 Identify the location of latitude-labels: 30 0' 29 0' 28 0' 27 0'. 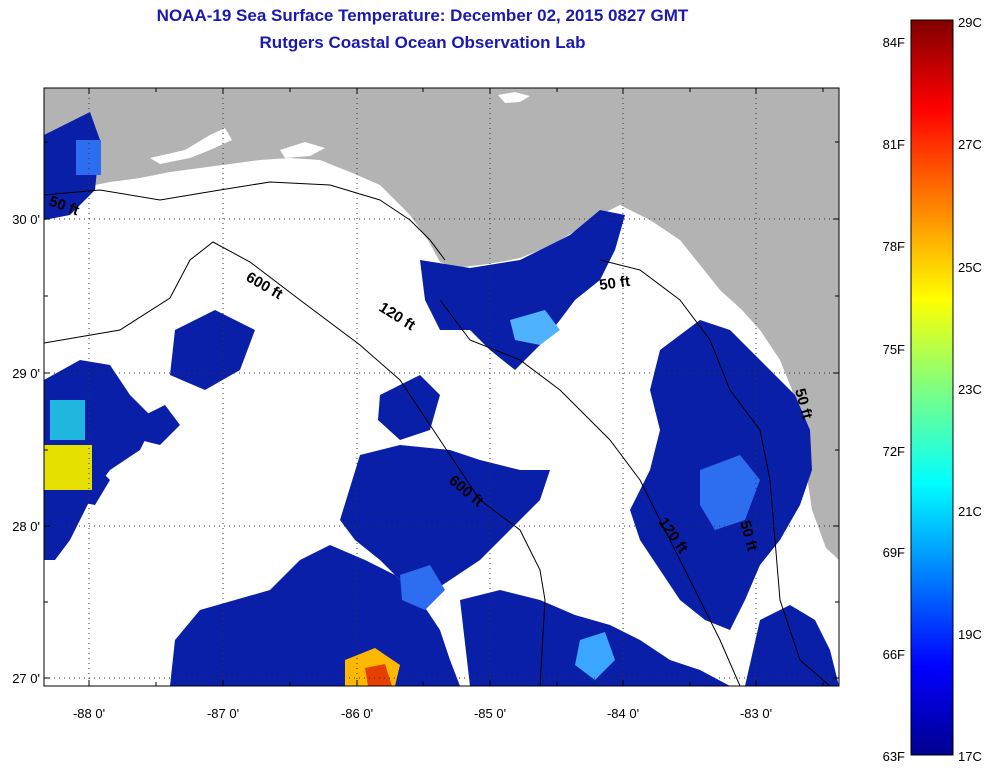
(26, 449).